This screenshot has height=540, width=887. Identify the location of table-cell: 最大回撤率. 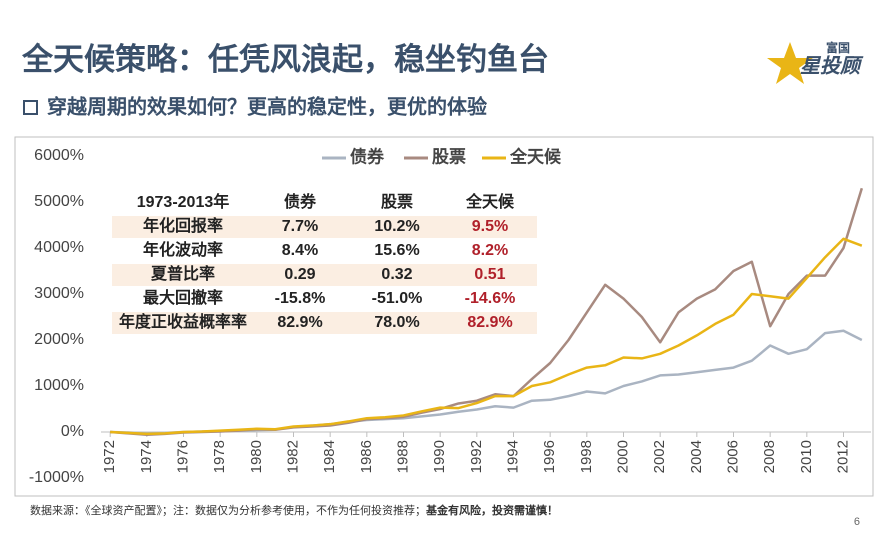
(183, 297).